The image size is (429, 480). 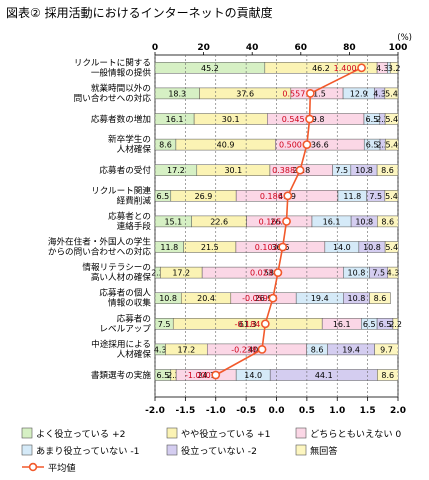 What do you see at coordinates (62, 468) in the screenshot?
I see `legend-label: 平均値` at bounding box center [62, 468].